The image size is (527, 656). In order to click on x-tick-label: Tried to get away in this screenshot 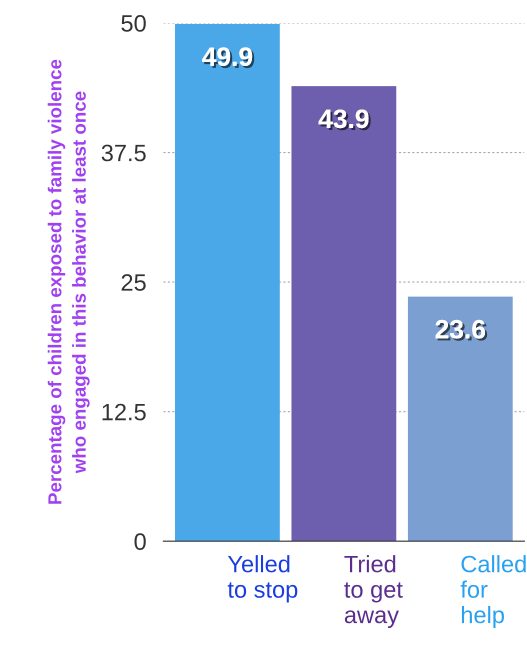, I will do `click(373, 591)`.